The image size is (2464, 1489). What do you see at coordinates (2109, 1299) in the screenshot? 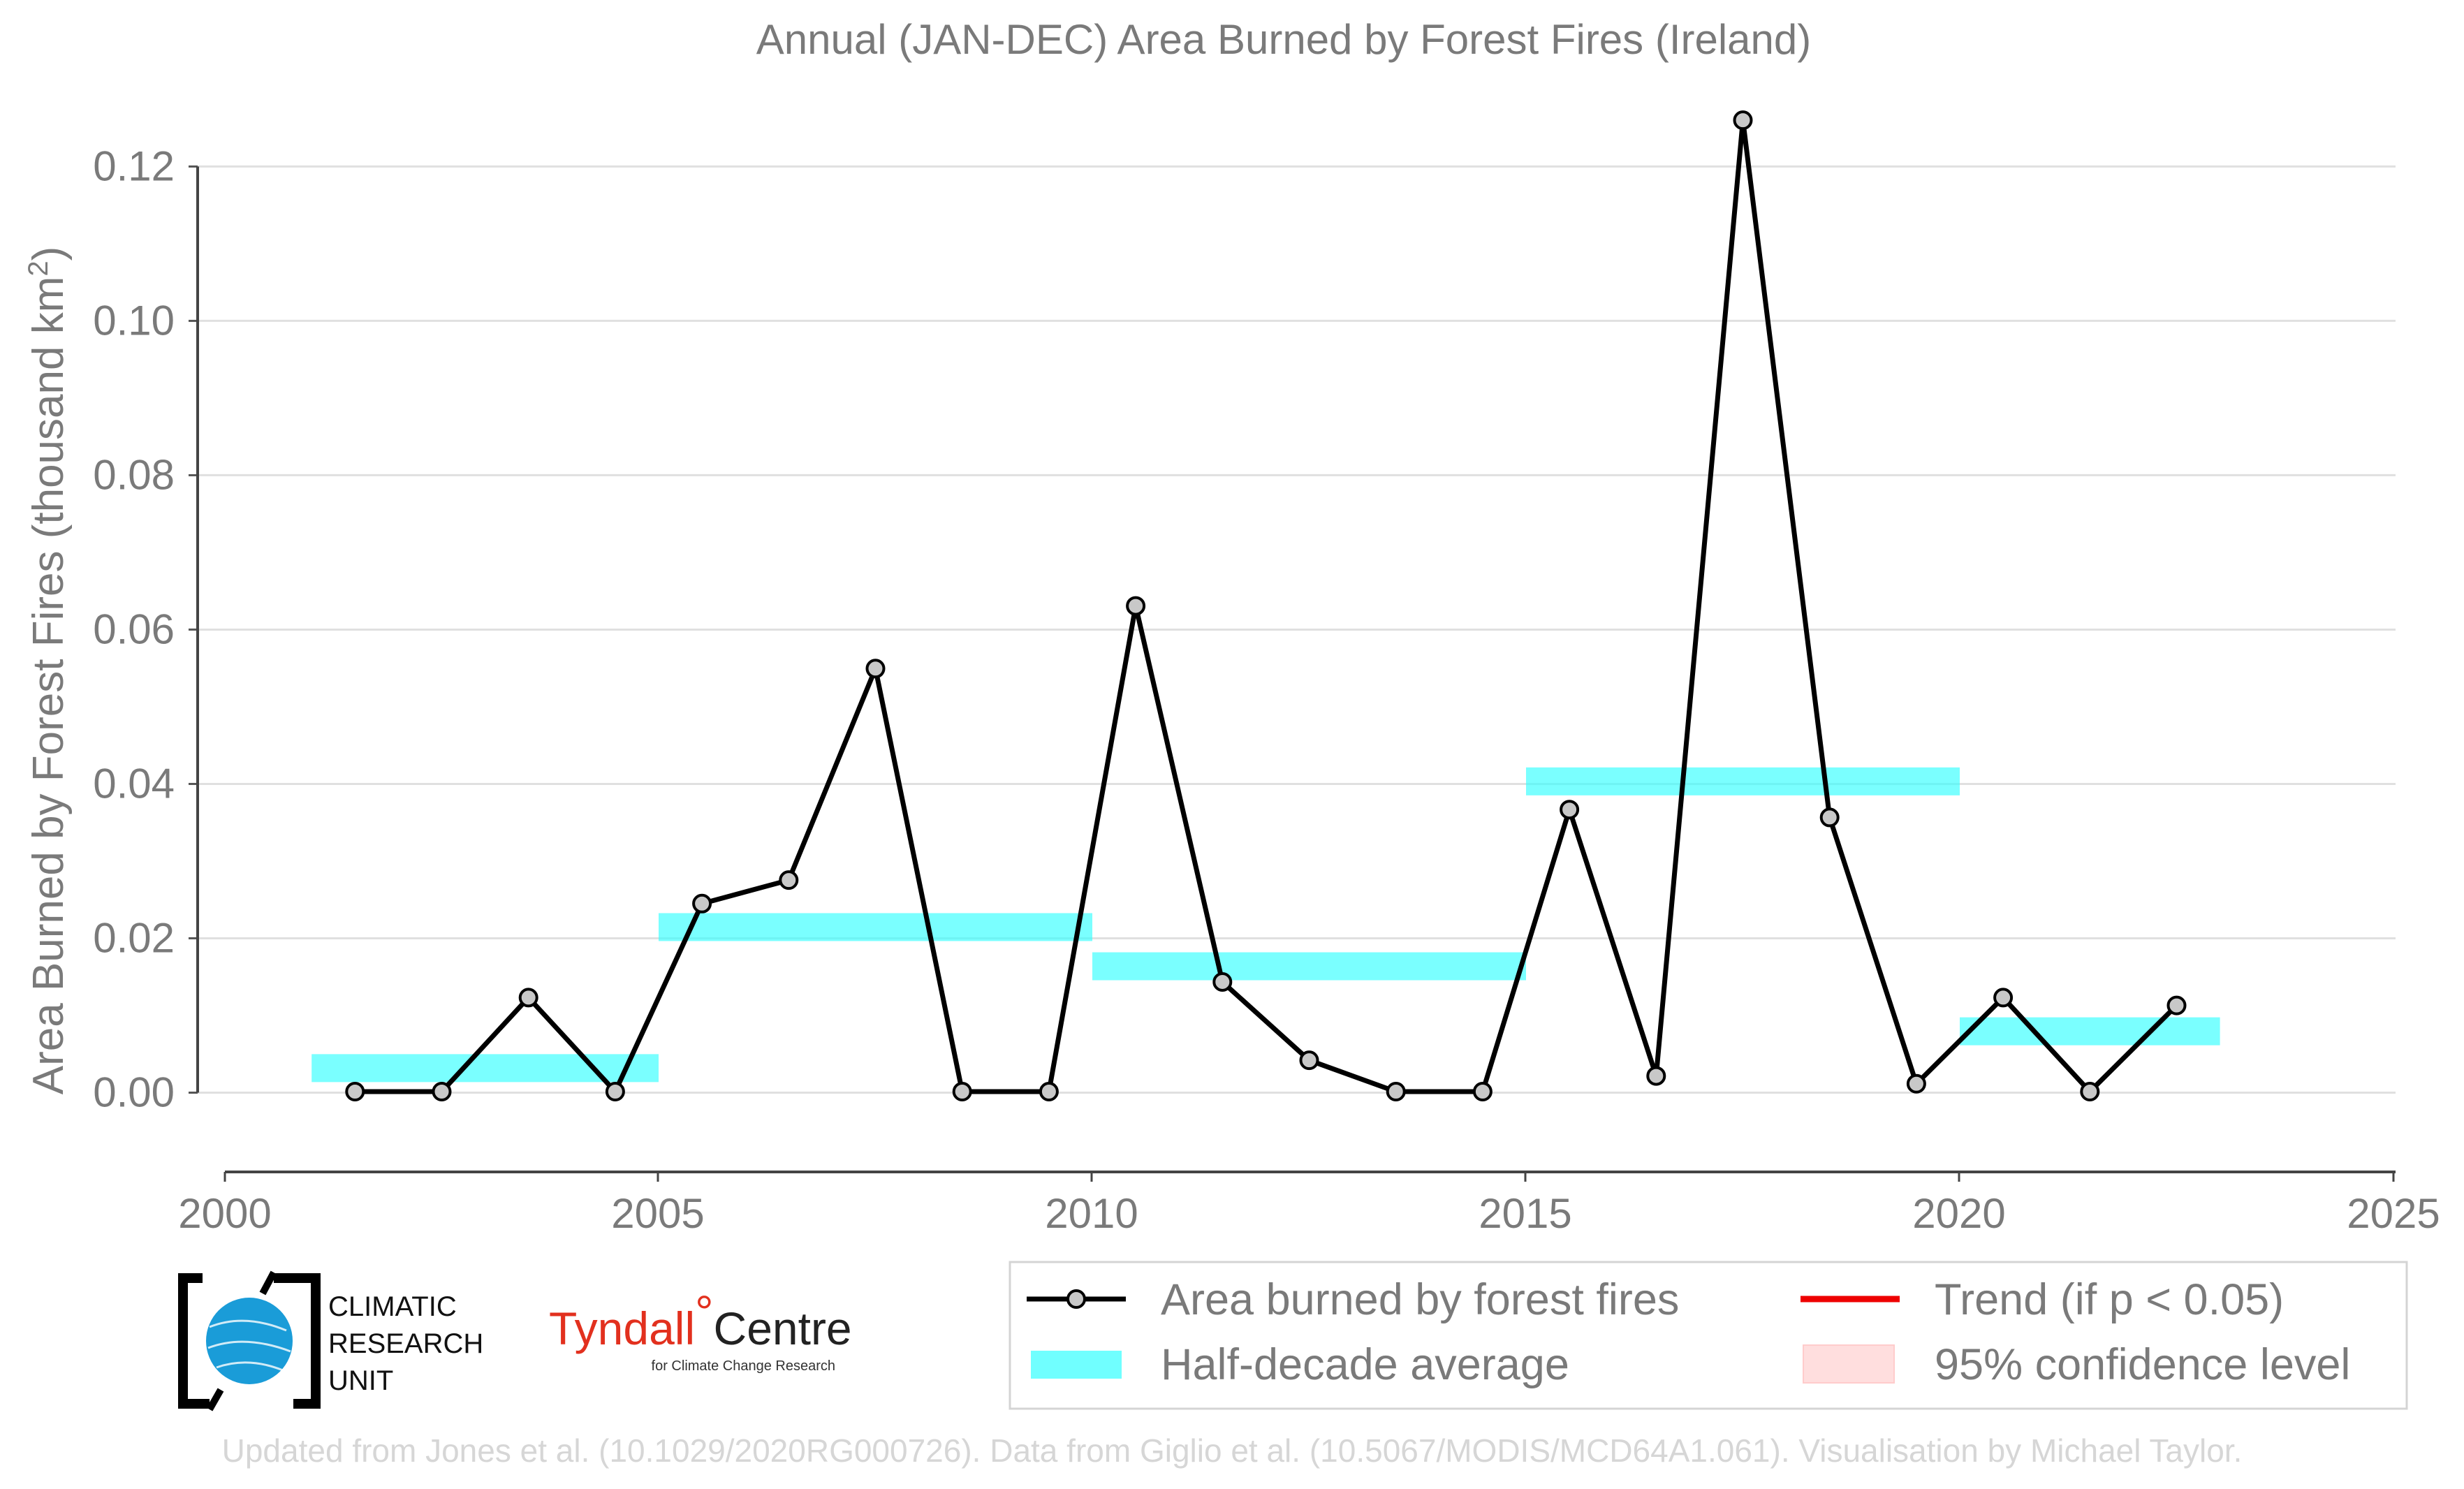
I see `legend-label-trend: Trend (if p < 0.05)` at bounding box center [2109, 1299].